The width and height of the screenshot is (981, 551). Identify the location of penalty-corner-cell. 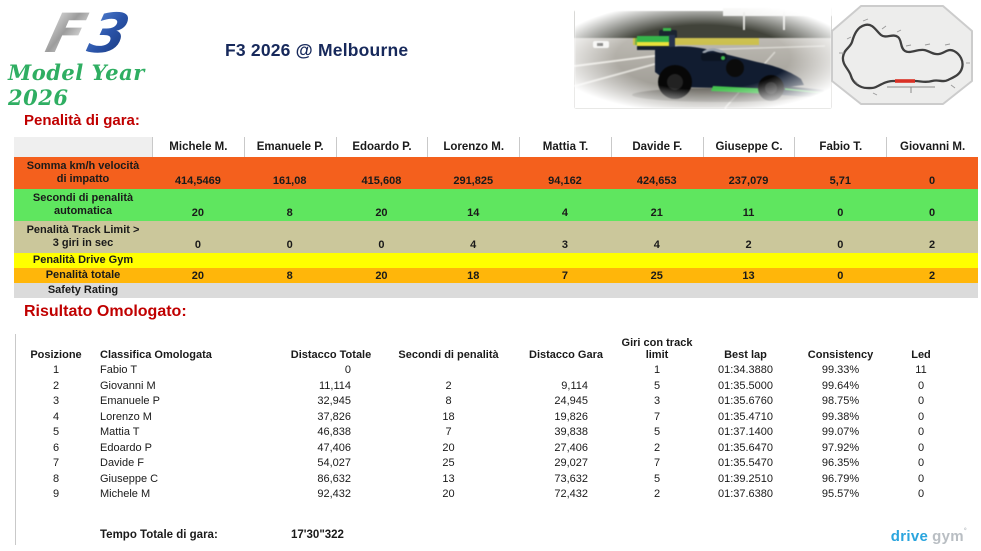
(83, 147).